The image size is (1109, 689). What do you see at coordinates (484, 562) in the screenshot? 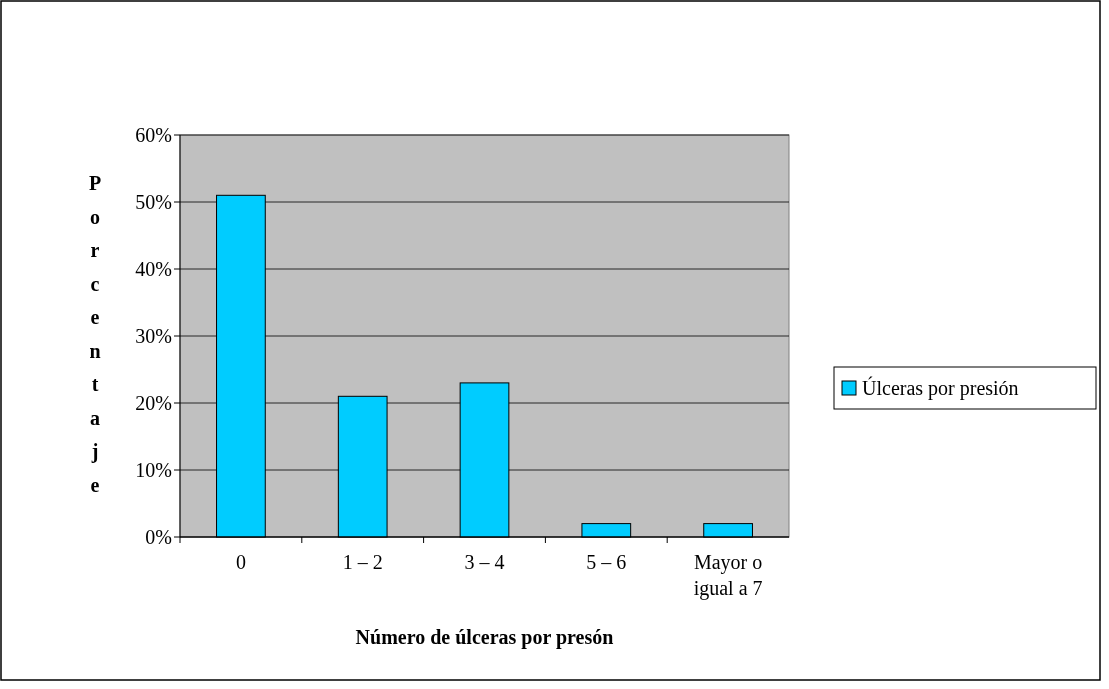
I see `x-tick-label: 3 – 4` at bounding box center [484, 562].